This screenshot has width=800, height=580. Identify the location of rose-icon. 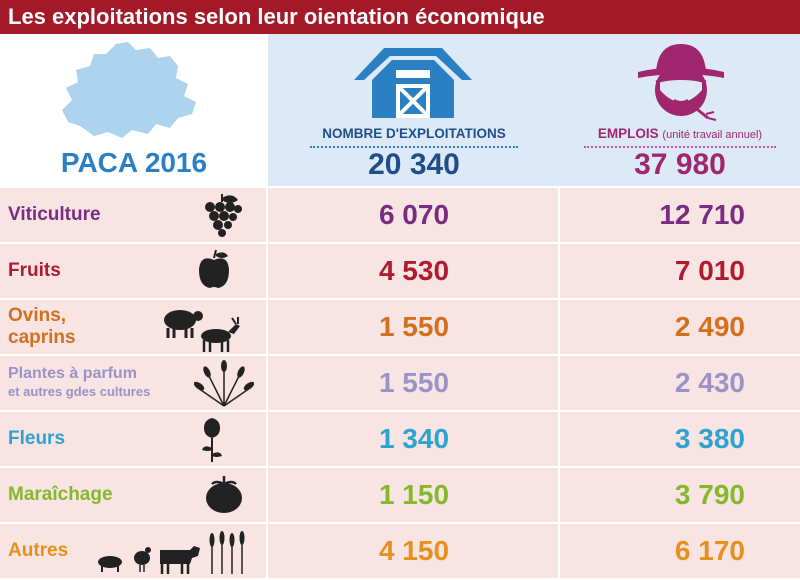
(212, 440).